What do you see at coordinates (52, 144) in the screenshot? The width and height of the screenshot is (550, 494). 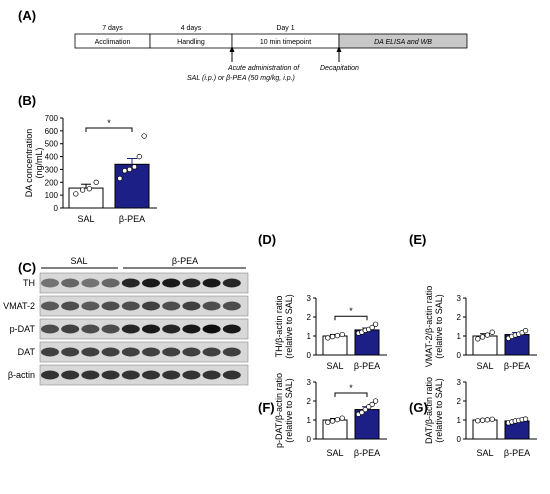 I see `y-tick-label: 500` at bounding box center [52, 144].